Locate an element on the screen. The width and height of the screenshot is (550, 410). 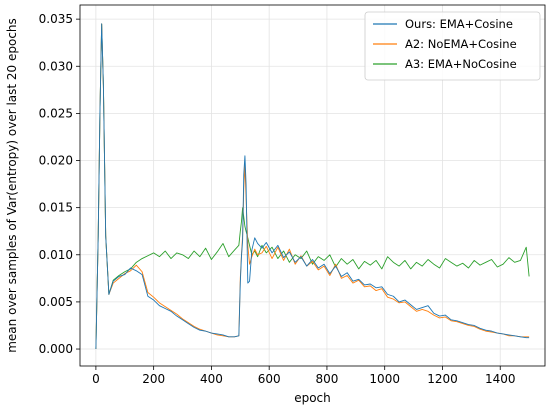
legend-label-1: A2: NoEMA+Cosine is located at coordinates (461, 44).